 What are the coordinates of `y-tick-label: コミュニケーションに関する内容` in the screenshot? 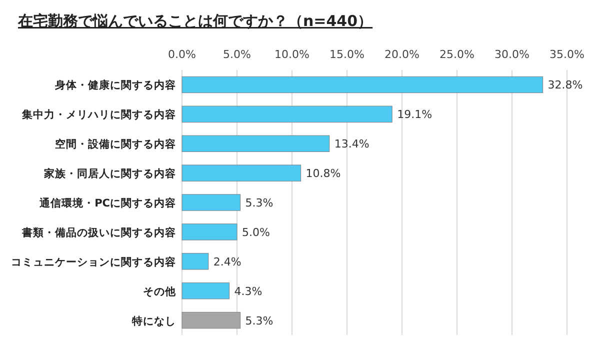 It's located at (93, 261).